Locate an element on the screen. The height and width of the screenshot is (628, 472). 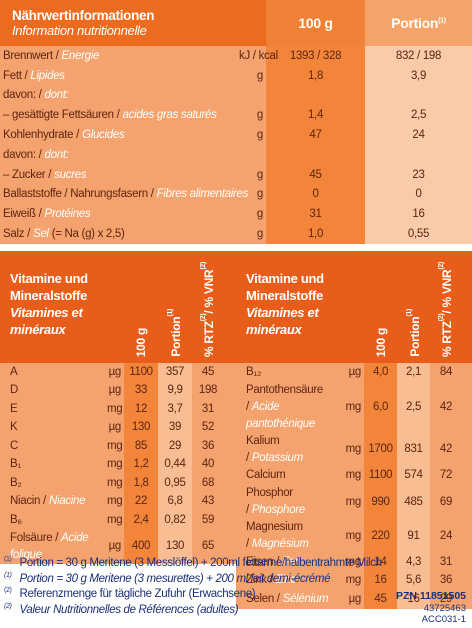
vitamin-row: B₂ mg 1,8 0,95 68 is located at coordinates (118, 483).